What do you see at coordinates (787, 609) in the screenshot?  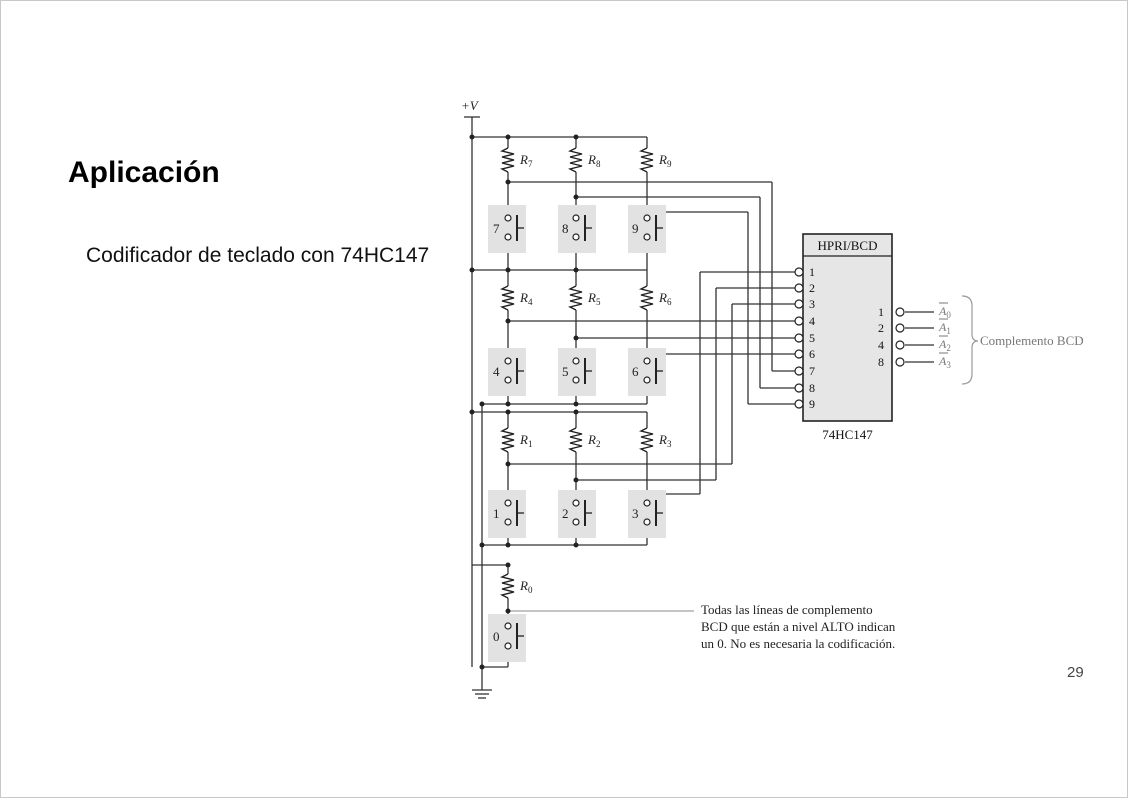 I see `note-line-1: Todas las líneas de complemento` at bounding box center [787, 609].